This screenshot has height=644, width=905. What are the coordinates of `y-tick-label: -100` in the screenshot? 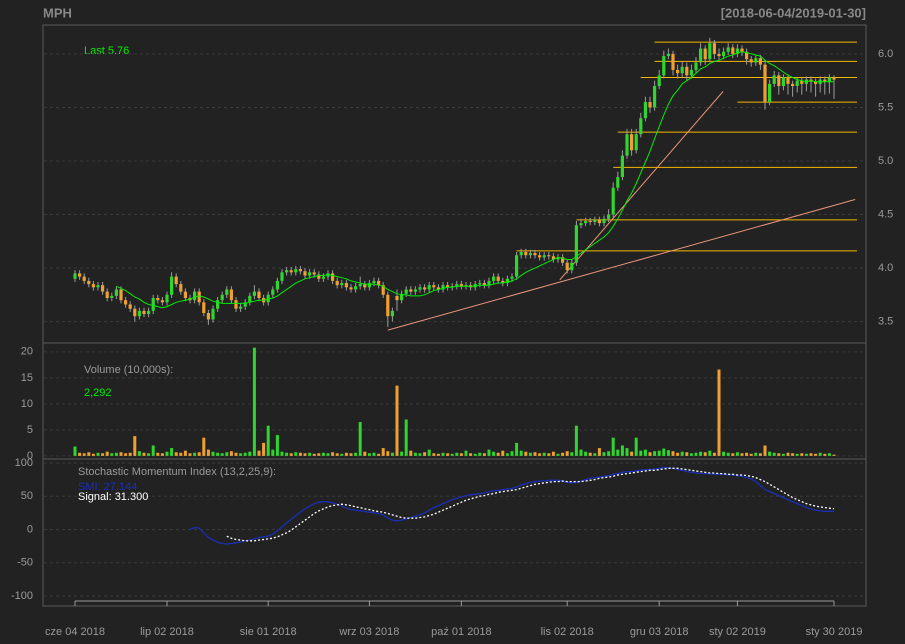 It's located at (22, 596).